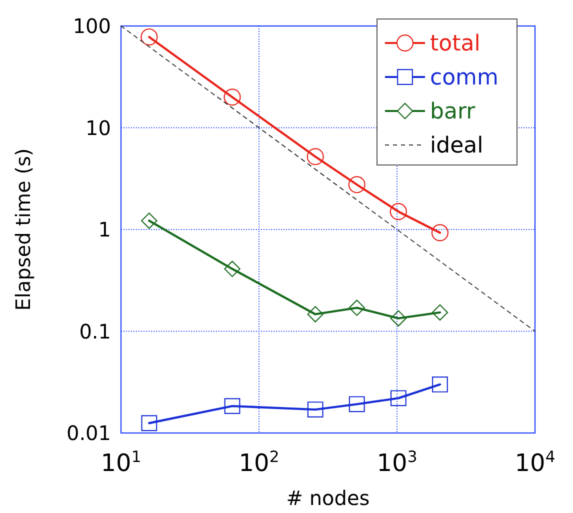  What do you see at coordinates (23, 229) in the screenshot?
I see `y-axis-title: Elapsed time (s)` at bounding box center [23, 229].